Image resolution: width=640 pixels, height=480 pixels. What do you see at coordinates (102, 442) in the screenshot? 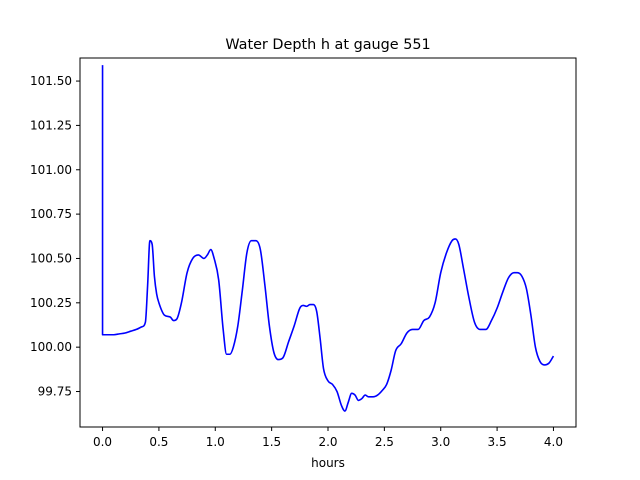
I see `x-tick-label: 0.0` at bounding box center [102, 442].